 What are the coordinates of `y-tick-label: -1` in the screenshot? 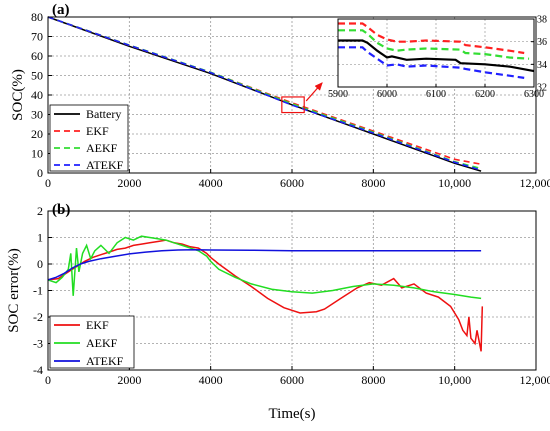 It's located at (38, 291).